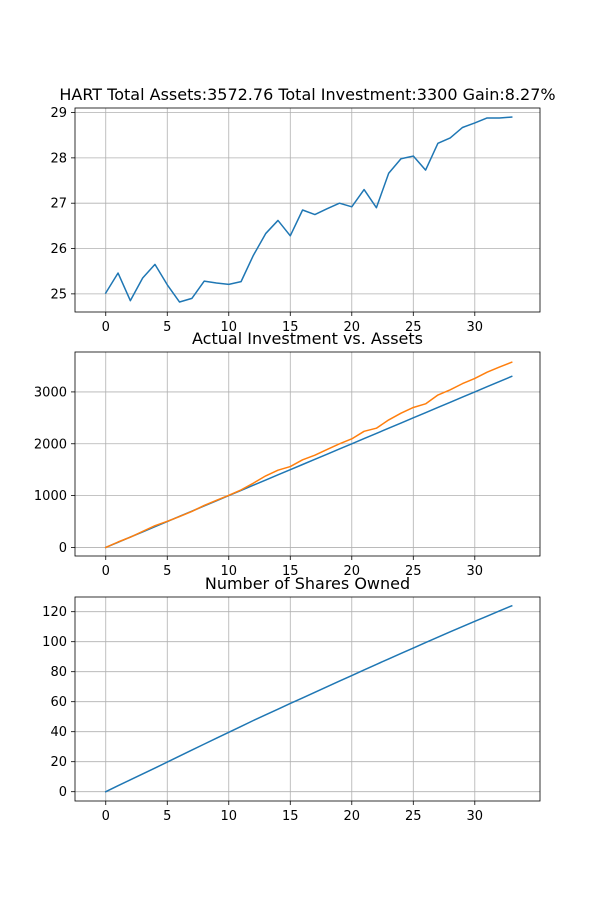 The height and width of the screenshot is (900, 600). What do you see at coordinates (58, 249) in the screenshot?
I see `y-tick-label: 26` at bounding box center [58, 249].